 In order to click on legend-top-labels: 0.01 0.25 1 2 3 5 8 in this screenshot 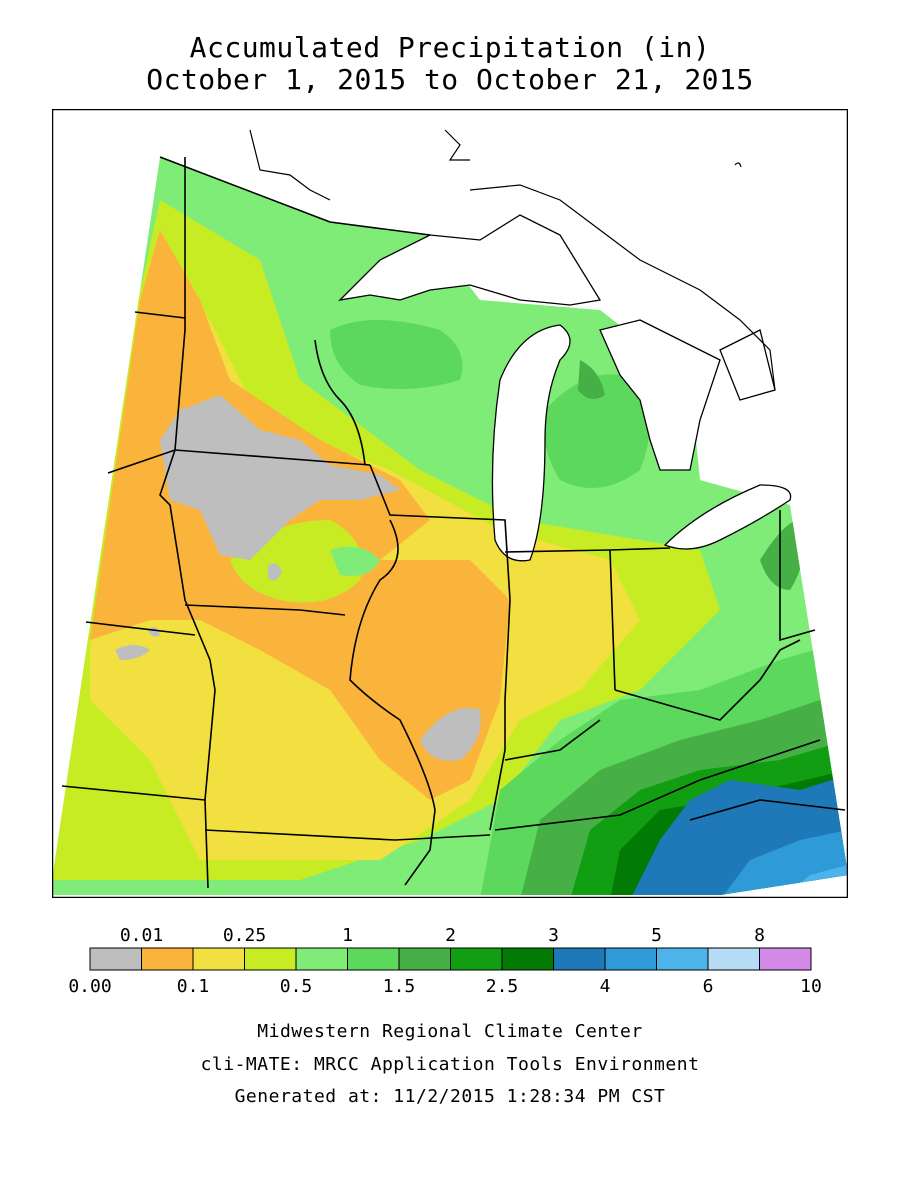, I will do `click(442, 935)`.